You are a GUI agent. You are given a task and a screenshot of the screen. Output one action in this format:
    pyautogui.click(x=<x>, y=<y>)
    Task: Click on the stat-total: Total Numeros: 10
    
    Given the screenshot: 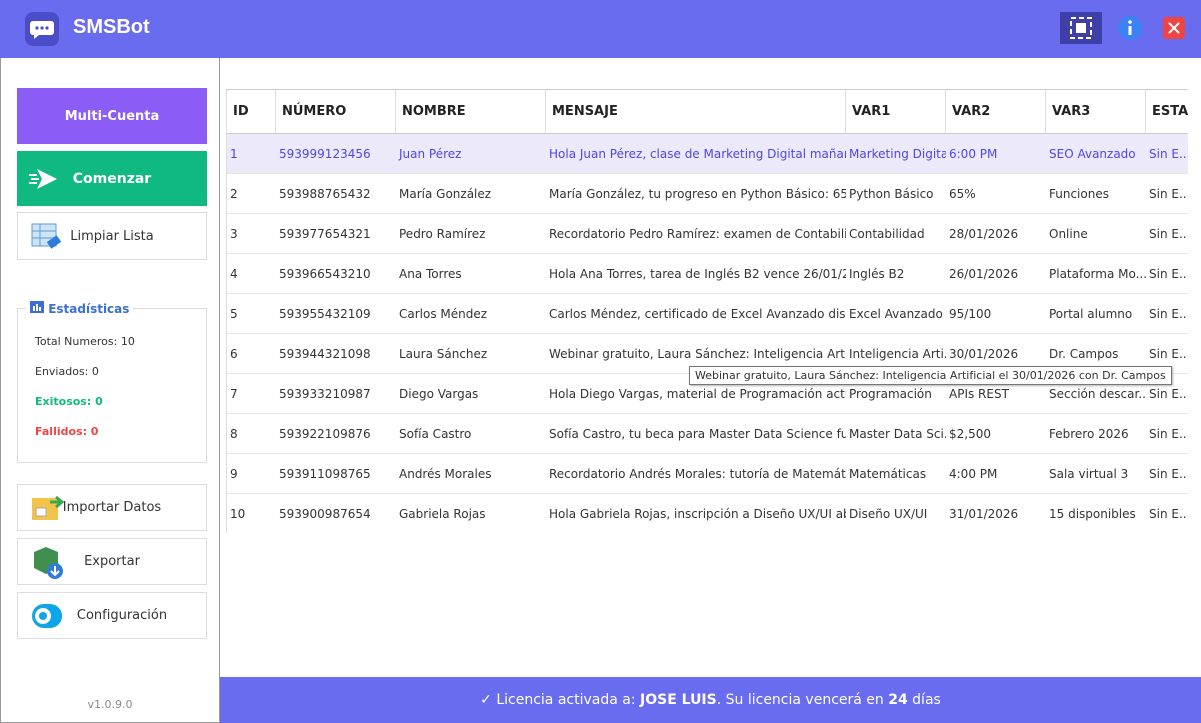 What is the action you would take?
    pyautogui.click(x=85, y=341)
    